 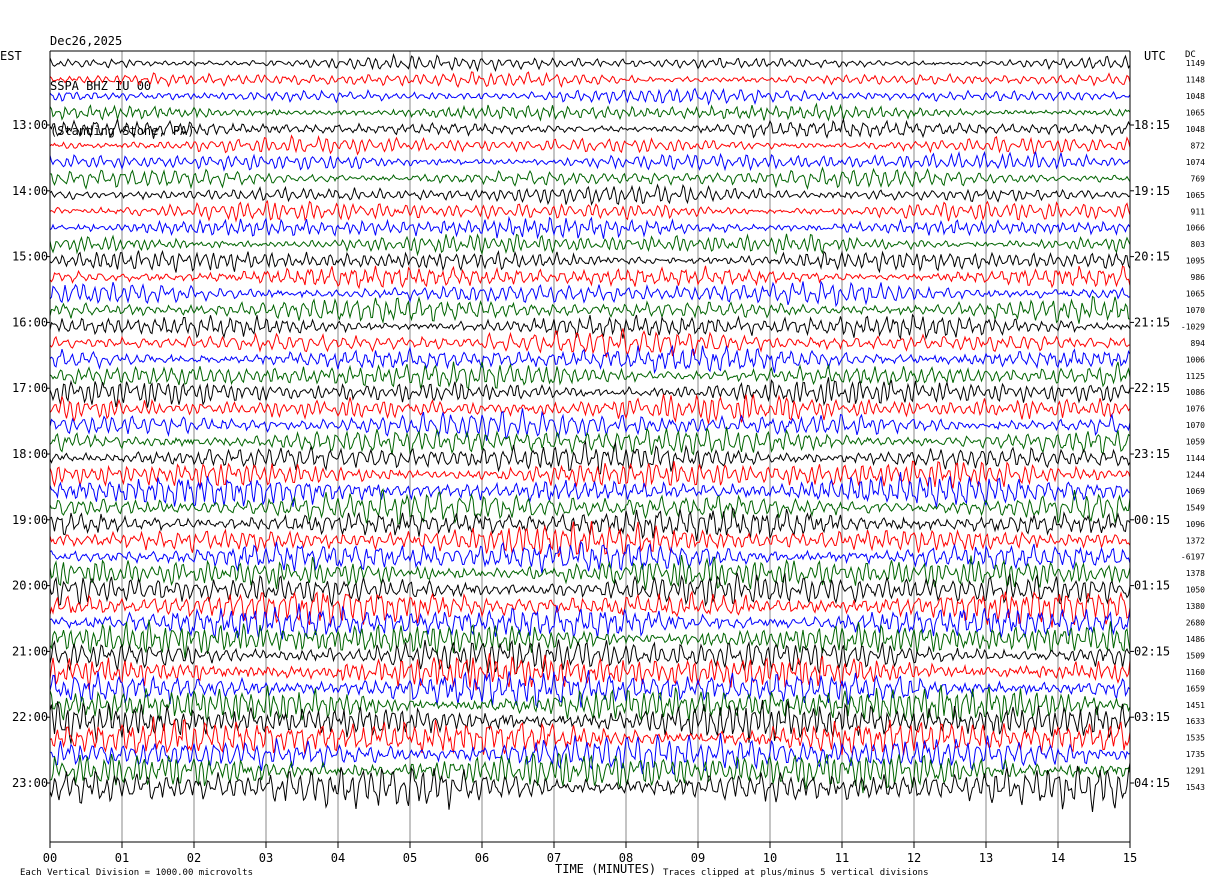 I want to click on dc-offset-label: 1086, so click(x=1195, y=392).